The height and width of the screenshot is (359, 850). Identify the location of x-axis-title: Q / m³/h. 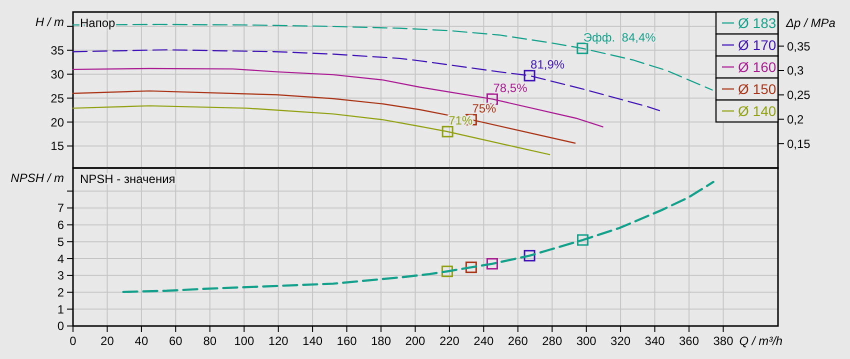
(761, 341).